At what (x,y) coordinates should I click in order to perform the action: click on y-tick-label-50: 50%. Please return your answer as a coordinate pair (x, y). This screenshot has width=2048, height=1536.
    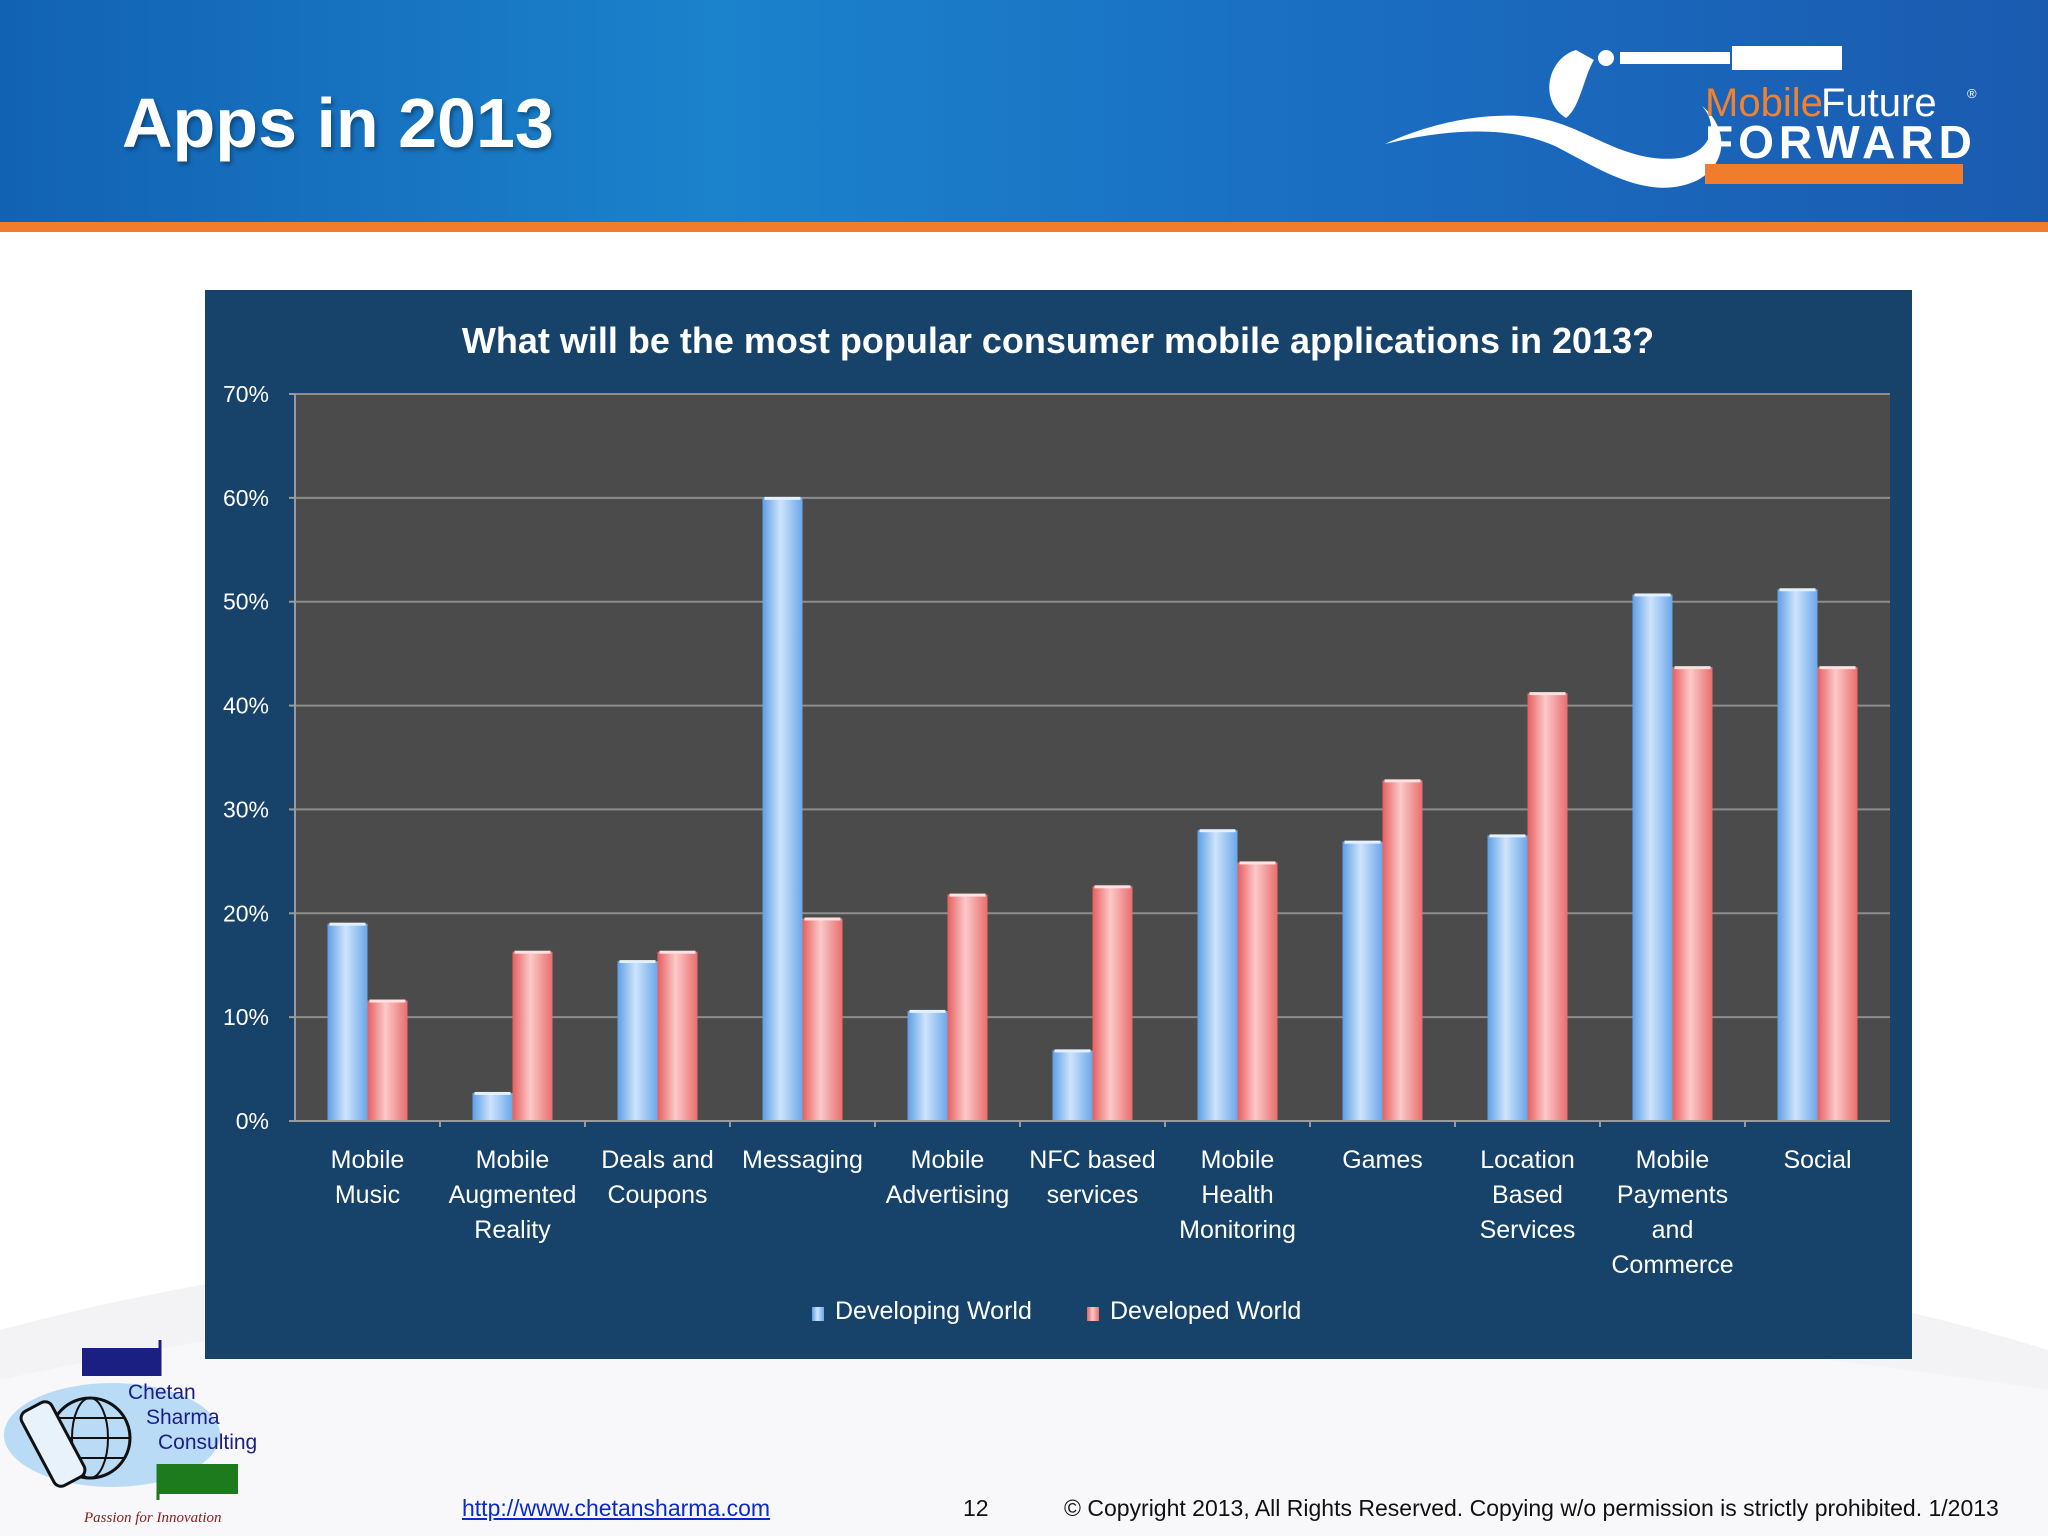
    Looking at the image, I should click on (246, 602).